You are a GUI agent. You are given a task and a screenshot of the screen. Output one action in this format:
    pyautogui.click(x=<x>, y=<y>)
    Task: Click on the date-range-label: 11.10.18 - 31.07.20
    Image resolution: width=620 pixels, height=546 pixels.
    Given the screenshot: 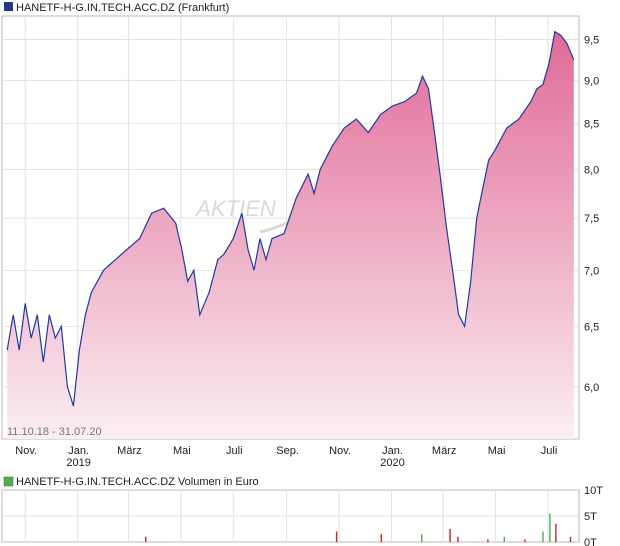 What is the action you would take?
    pyautogui.click(x=54, y=432)
    